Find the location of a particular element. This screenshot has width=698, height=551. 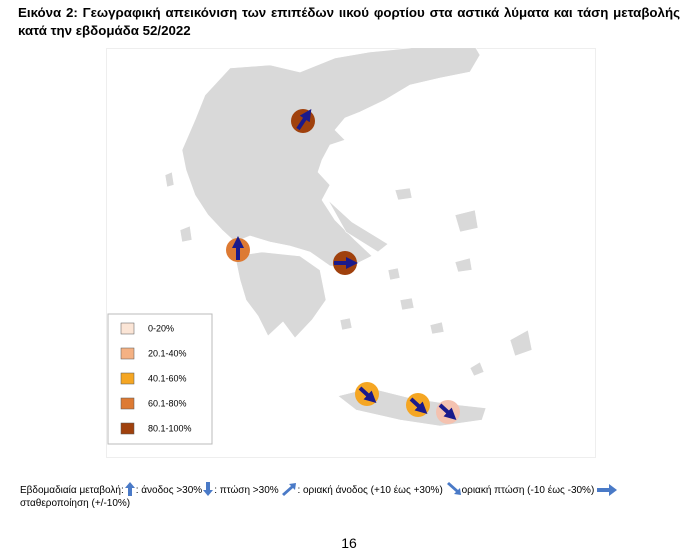

legend-label: 20.1-40% is located at coordinates (167, 353).